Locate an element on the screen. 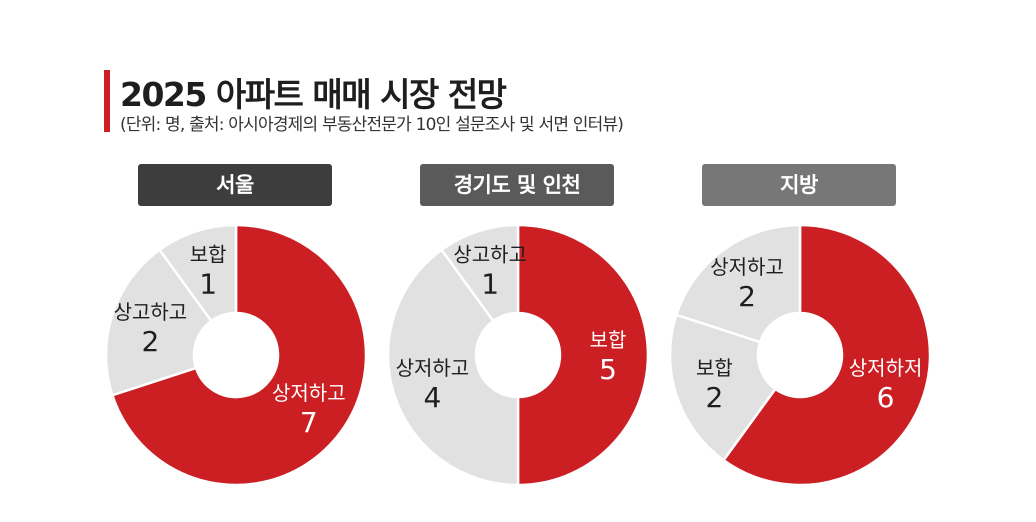 This screenshot has width=1036, height=522. region-label-jibang: 지방 is located at coordinates (799, 185).